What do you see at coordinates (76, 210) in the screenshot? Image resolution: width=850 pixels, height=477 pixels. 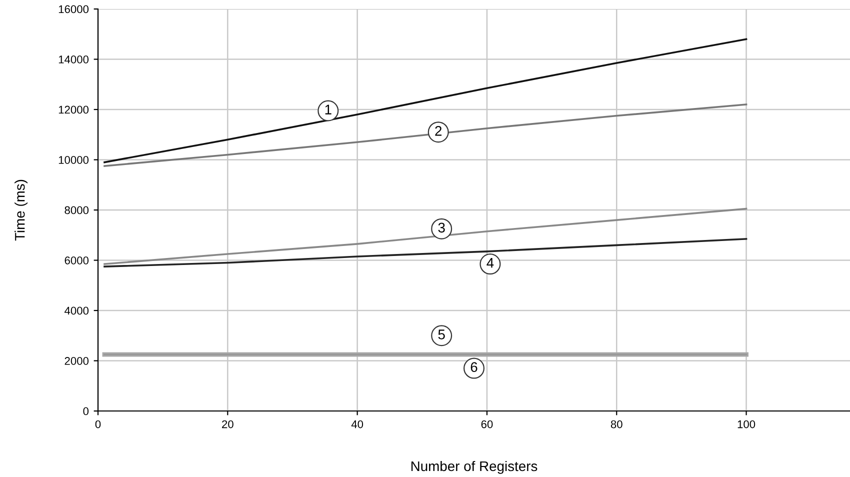 I see `y-tick-label: 8000` at bounding box center [76, 210].